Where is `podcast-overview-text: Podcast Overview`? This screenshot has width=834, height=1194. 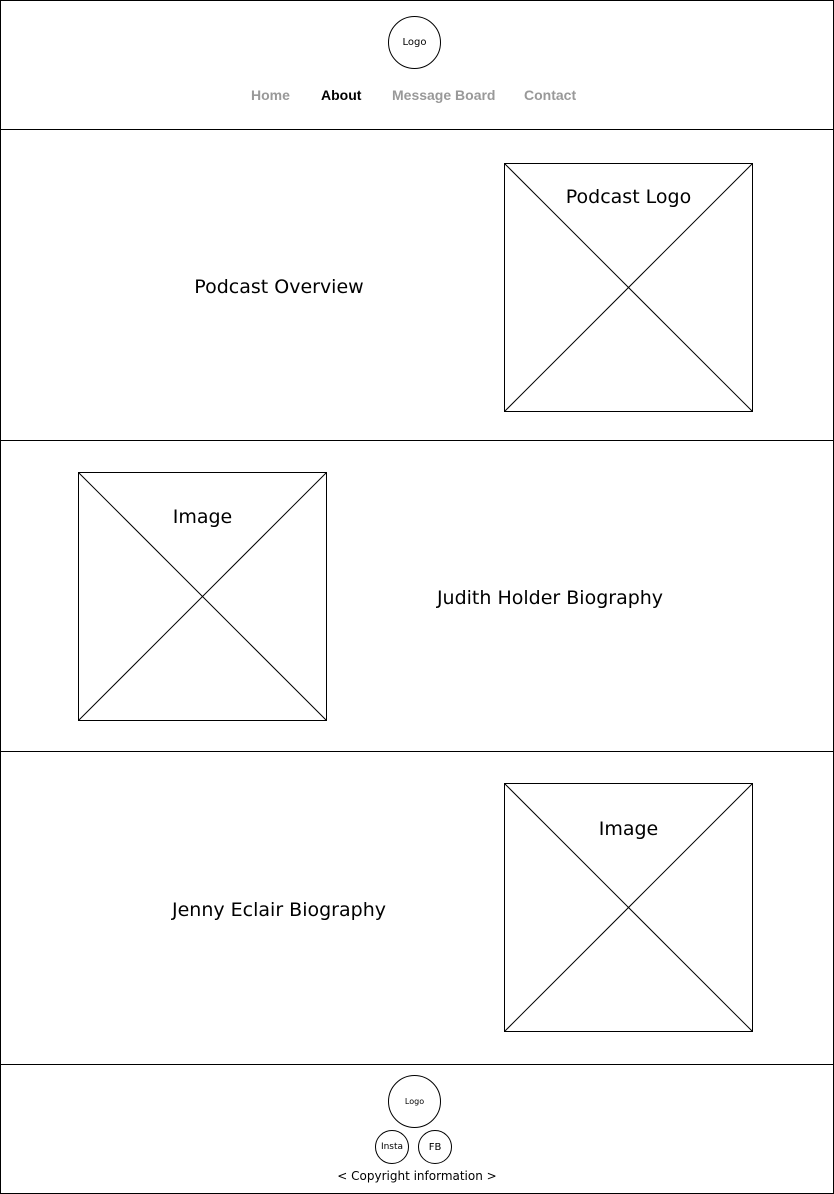 podcast-overview-text: Podcast Overview is located at coordinates (279, 287).